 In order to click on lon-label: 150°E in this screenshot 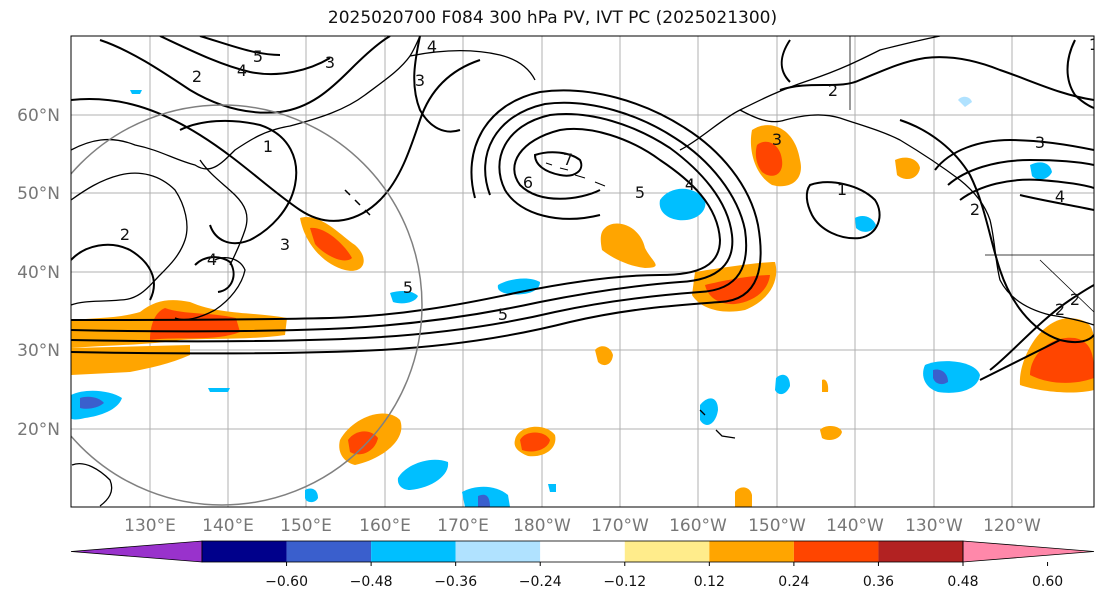, I will do `click(306, 526)`.